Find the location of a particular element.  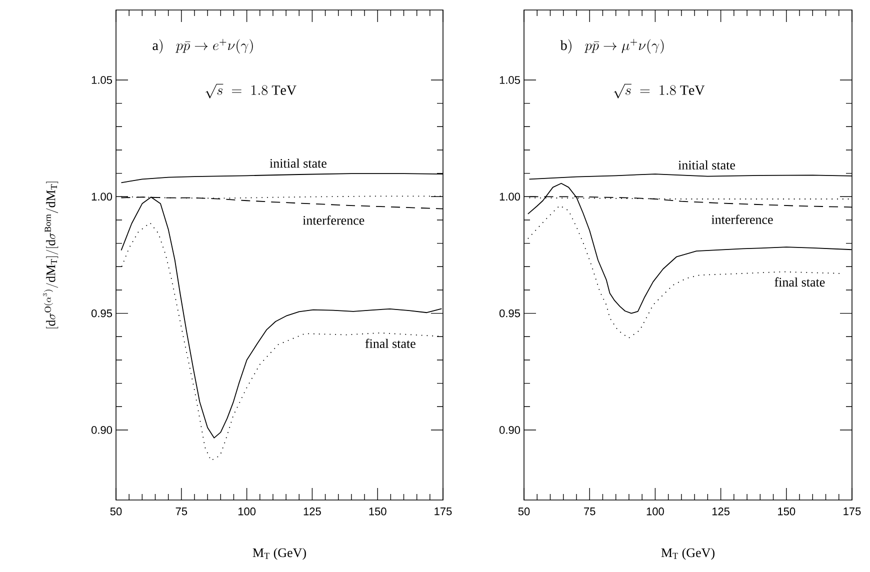

text: $\mathrm{b)}\;\;\; p\bar{p}\rightarrow \mu^{+}\nu(\gamma)$ is located at coordinates (612, 46).